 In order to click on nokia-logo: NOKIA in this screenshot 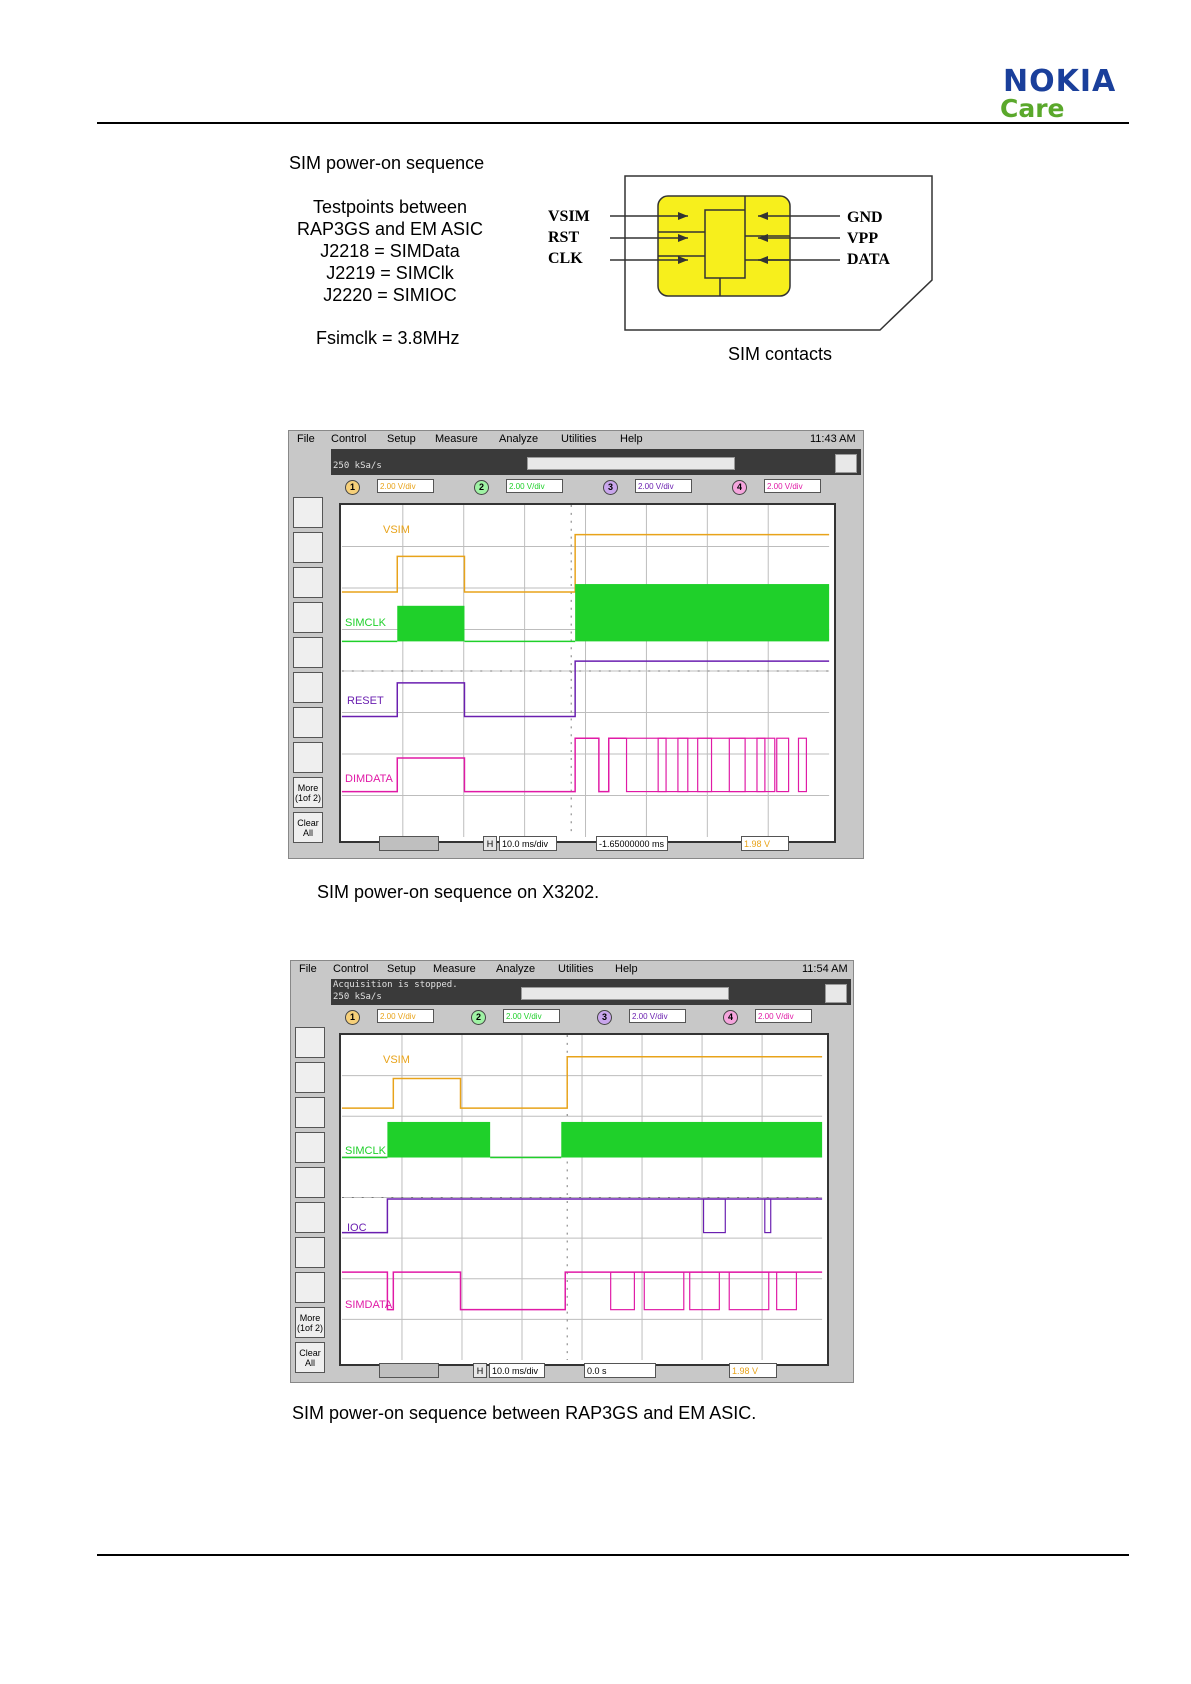, I will do `click(1060, 81)`.